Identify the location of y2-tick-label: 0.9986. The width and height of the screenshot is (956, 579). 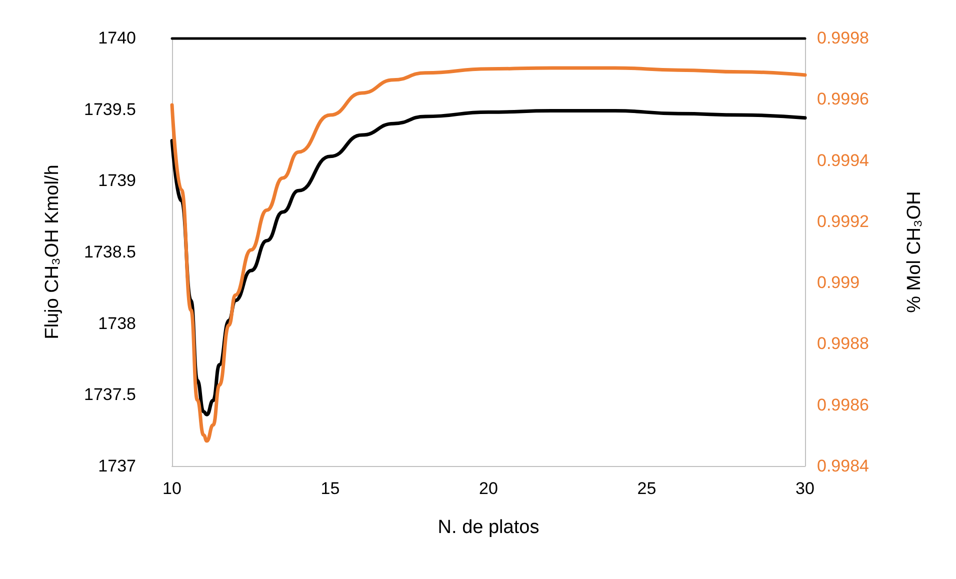
(843, 404).